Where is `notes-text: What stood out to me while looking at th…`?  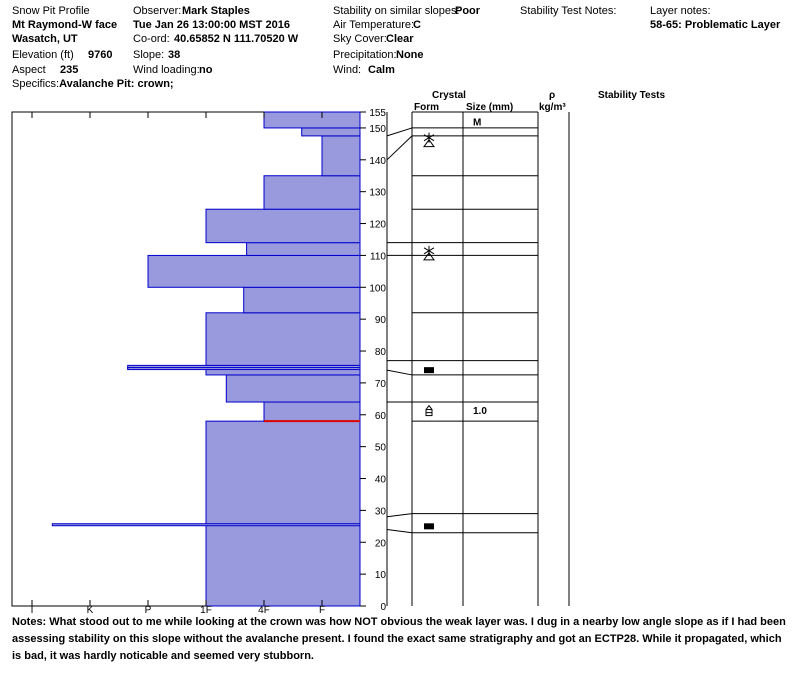 notes-text: What stood out to me while looking at th… is located at coordinates (399, 639).